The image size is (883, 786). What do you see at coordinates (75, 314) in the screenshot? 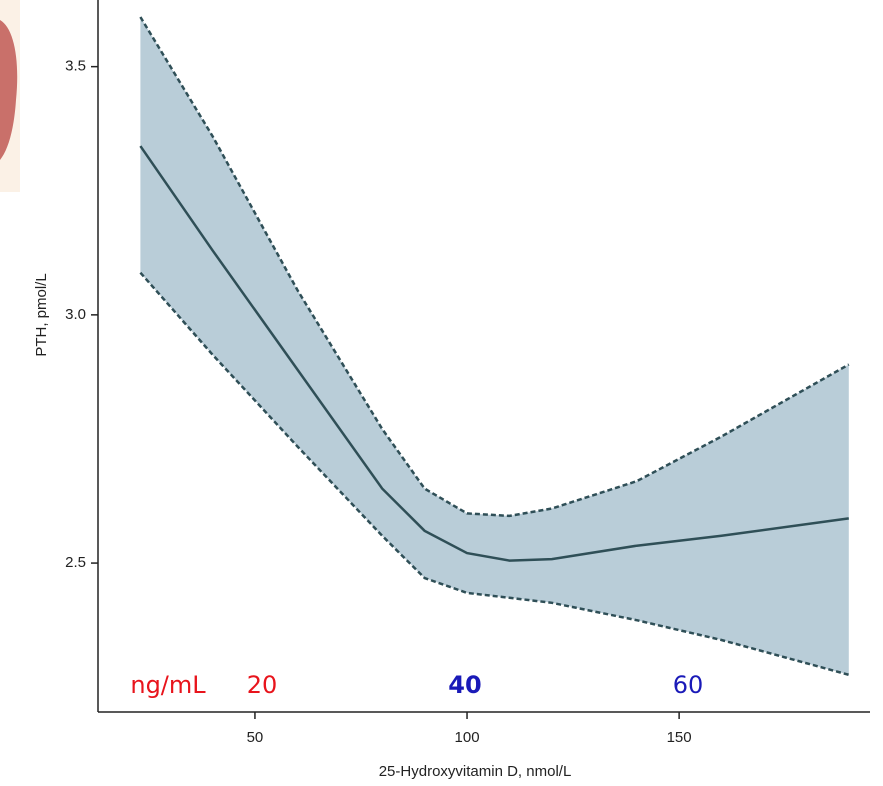
I see `y-tick-label: 3.0` at bounding box center [75, 314].